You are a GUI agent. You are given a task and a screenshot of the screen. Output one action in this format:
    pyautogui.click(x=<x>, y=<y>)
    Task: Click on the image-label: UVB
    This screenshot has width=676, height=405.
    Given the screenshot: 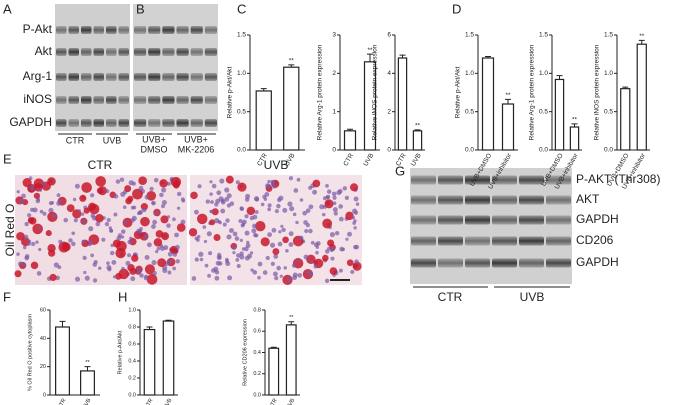 What is the action you would take?
    pyautogui.click(x=276, y=165)
    